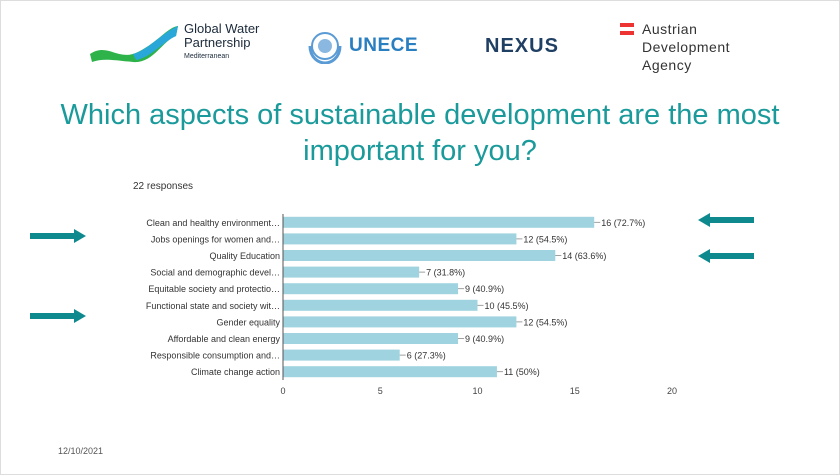 The height and width of the screenshot is (475, 840). What do you see at coordinates (522, 372) in the screenshot?
I see `data-label: 11 (50%)` at bounding box center [522, 372].